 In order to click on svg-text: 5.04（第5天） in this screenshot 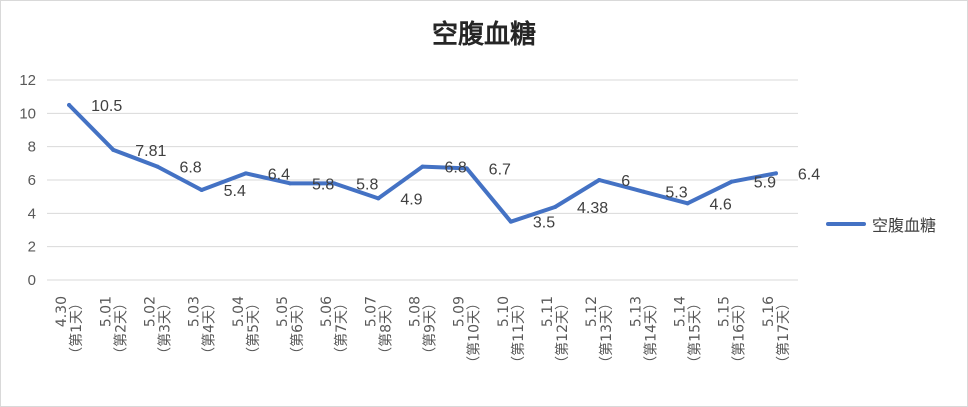, I will do `click(246, 328)`.